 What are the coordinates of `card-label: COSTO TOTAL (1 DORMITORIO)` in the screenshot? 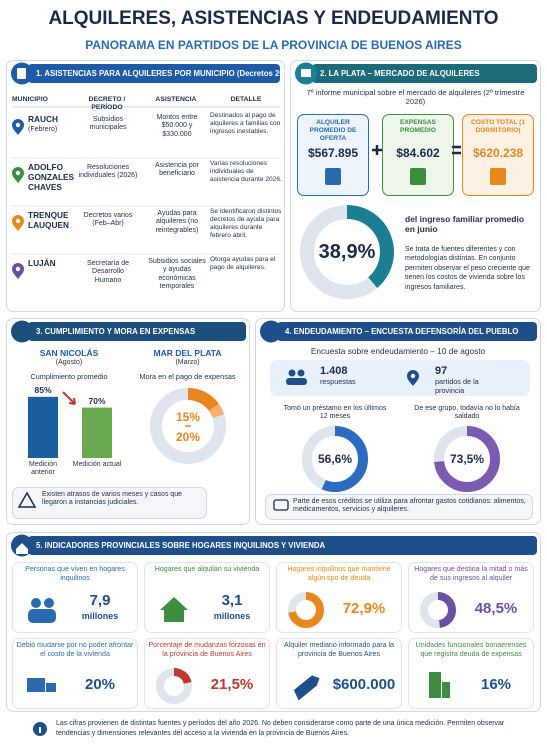 It's located at (498, 126).